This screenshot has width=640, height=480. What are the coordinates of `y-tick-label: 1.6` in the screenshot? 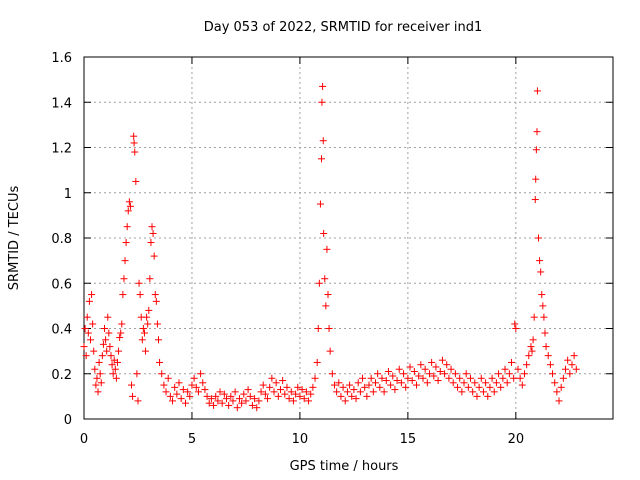 It's located at (61, 58).